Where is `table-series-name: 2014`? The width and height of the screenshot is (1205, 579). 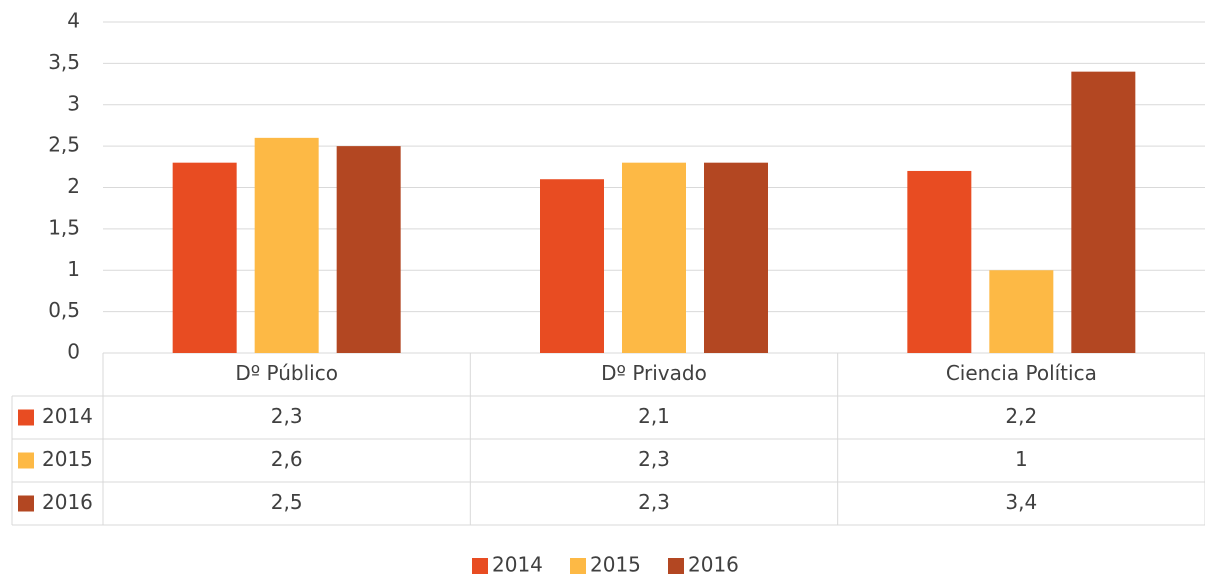 table-series-name: 2014 is located at coordinates (67, 416).